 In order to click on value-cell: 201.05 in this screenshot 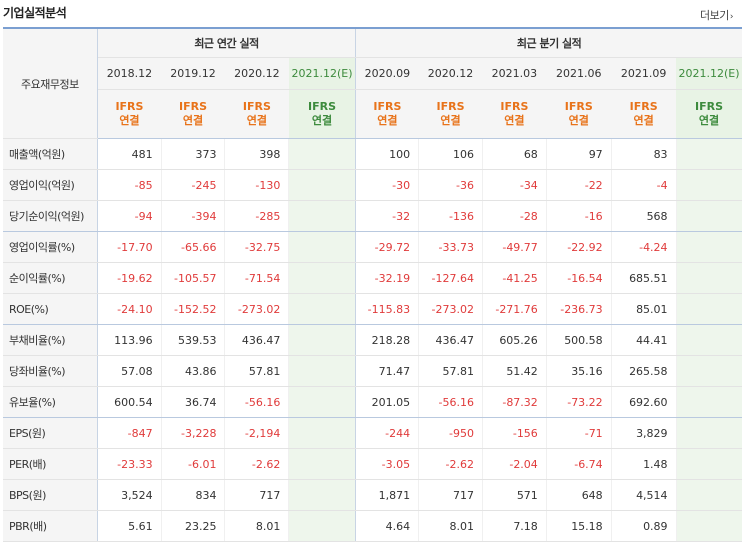, I will do `click(387, 402)`.